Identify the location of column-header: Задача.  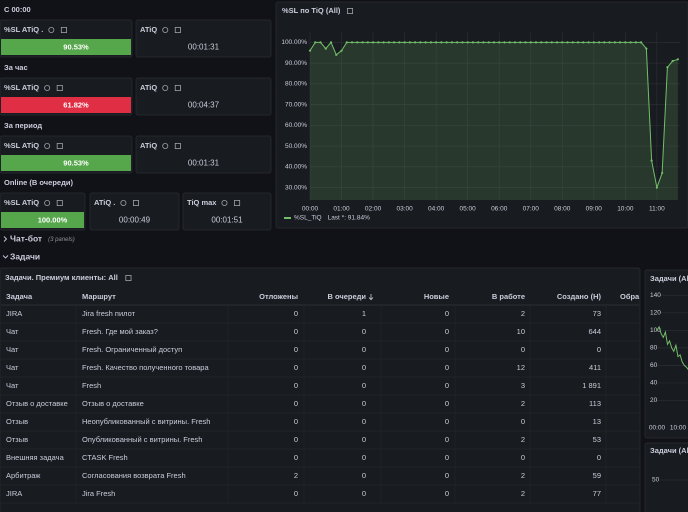
(19, 296).